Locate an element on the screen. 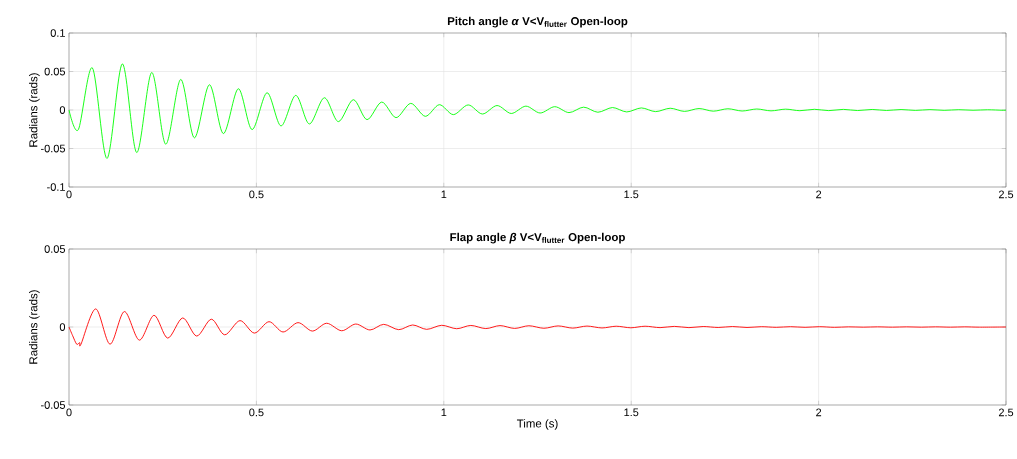 The height and width of the screenshot is (459, 1017). line-series is located at coordinates (537, 326).